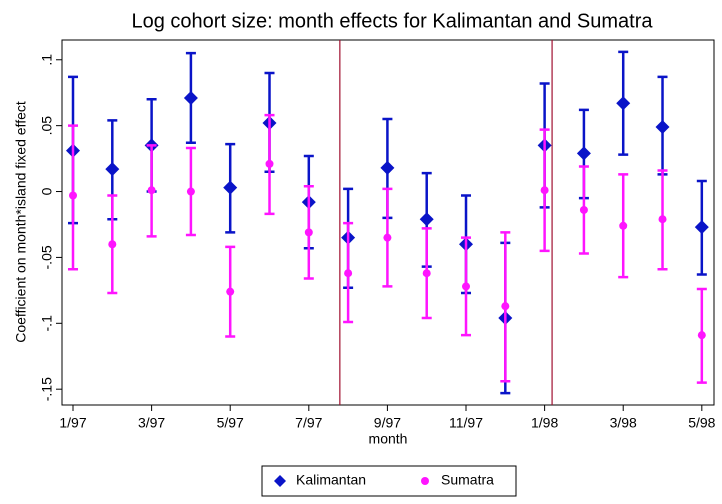  What do you see at coordinates (72, 423) in the screenshot?
I see `x-tick-label: 1/97` at bounding box center [72, 423].